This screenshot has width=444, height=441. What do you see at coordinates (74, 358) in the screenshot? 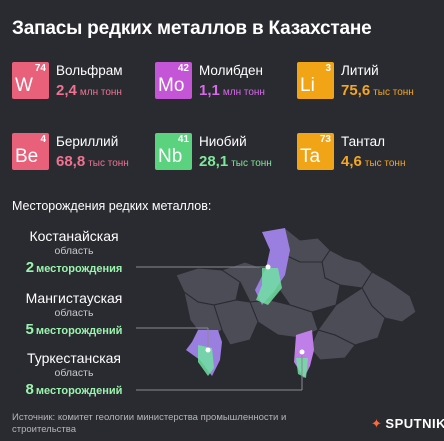
I see `region-name: Туркестанская` at bounding box center [74, 358].